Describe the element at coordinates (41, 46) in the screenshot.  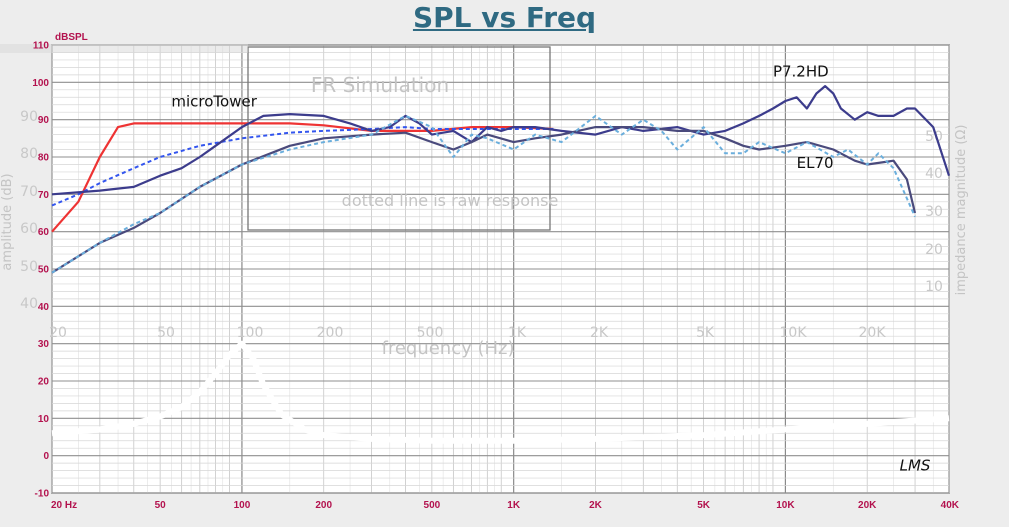
I see `y-tick-label: 110` at that location.